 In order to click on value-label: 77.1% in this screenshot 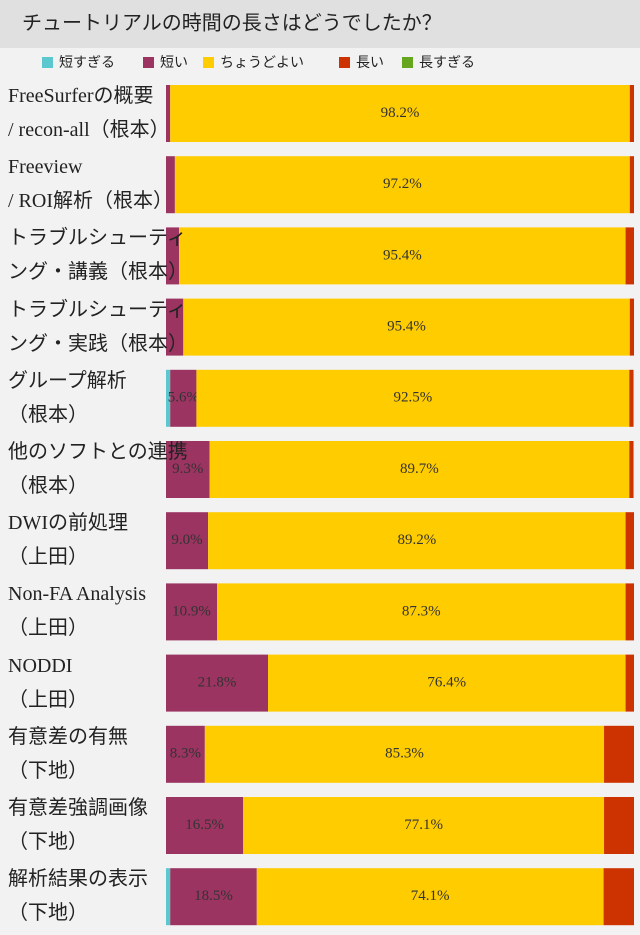, I will do `click(423, 825)`.